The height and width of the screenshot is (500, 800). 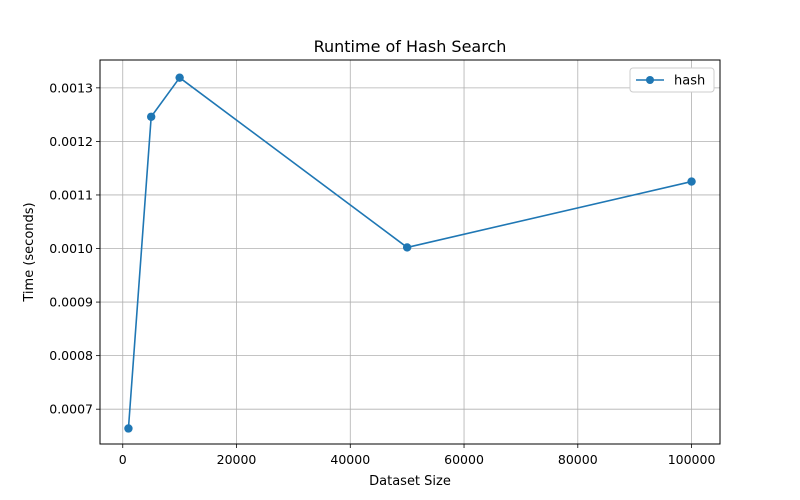 What do you see at coordinates (71, 248) in the screenshot?
I see `y-tick-label: 0.0010` at bounding box center [71, 248].